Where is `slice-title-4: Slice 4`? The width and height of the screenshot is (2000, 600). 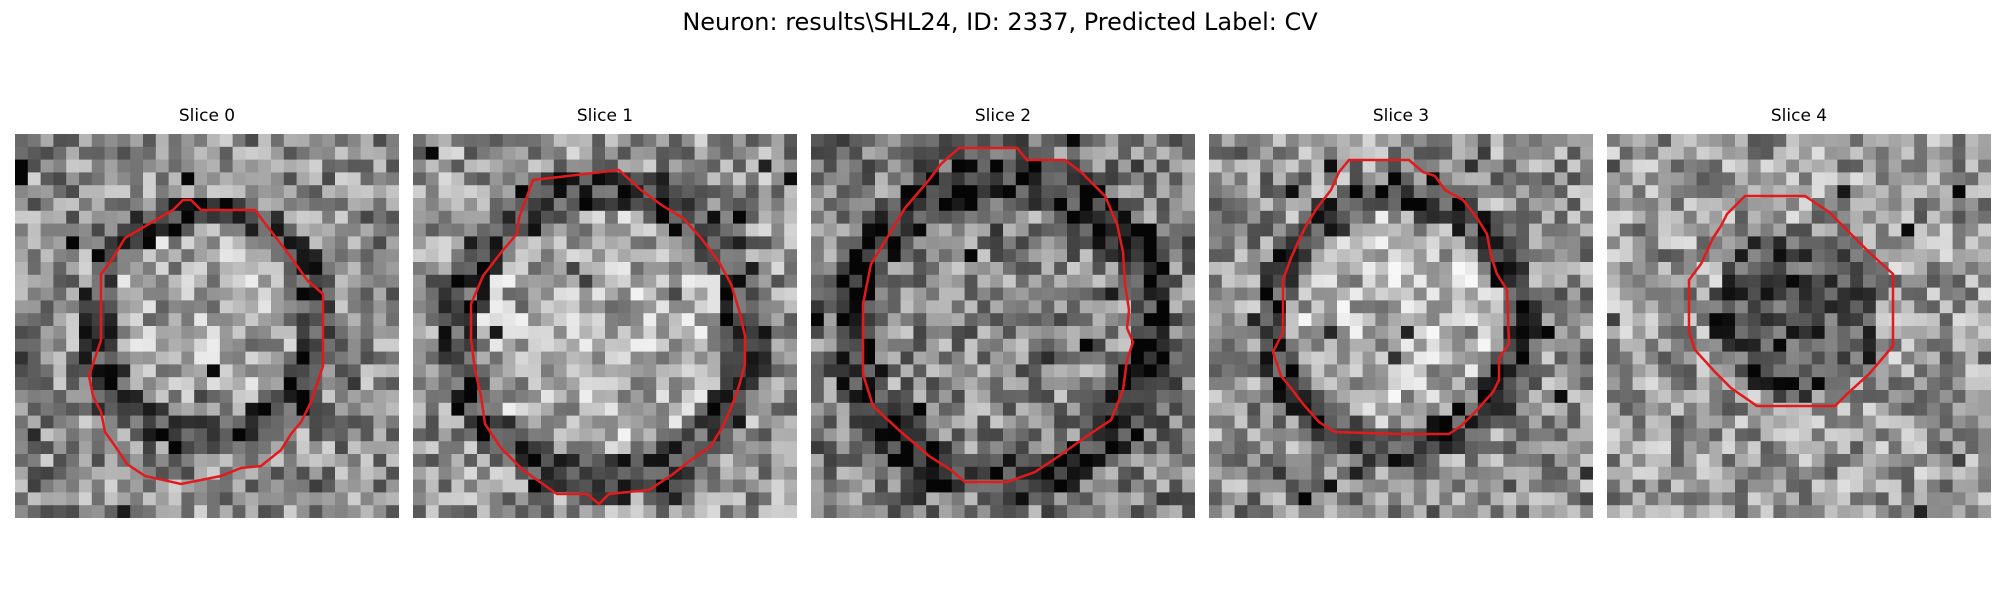 slice-title-4: Slice 4 is located at coordinates (1799, 116).